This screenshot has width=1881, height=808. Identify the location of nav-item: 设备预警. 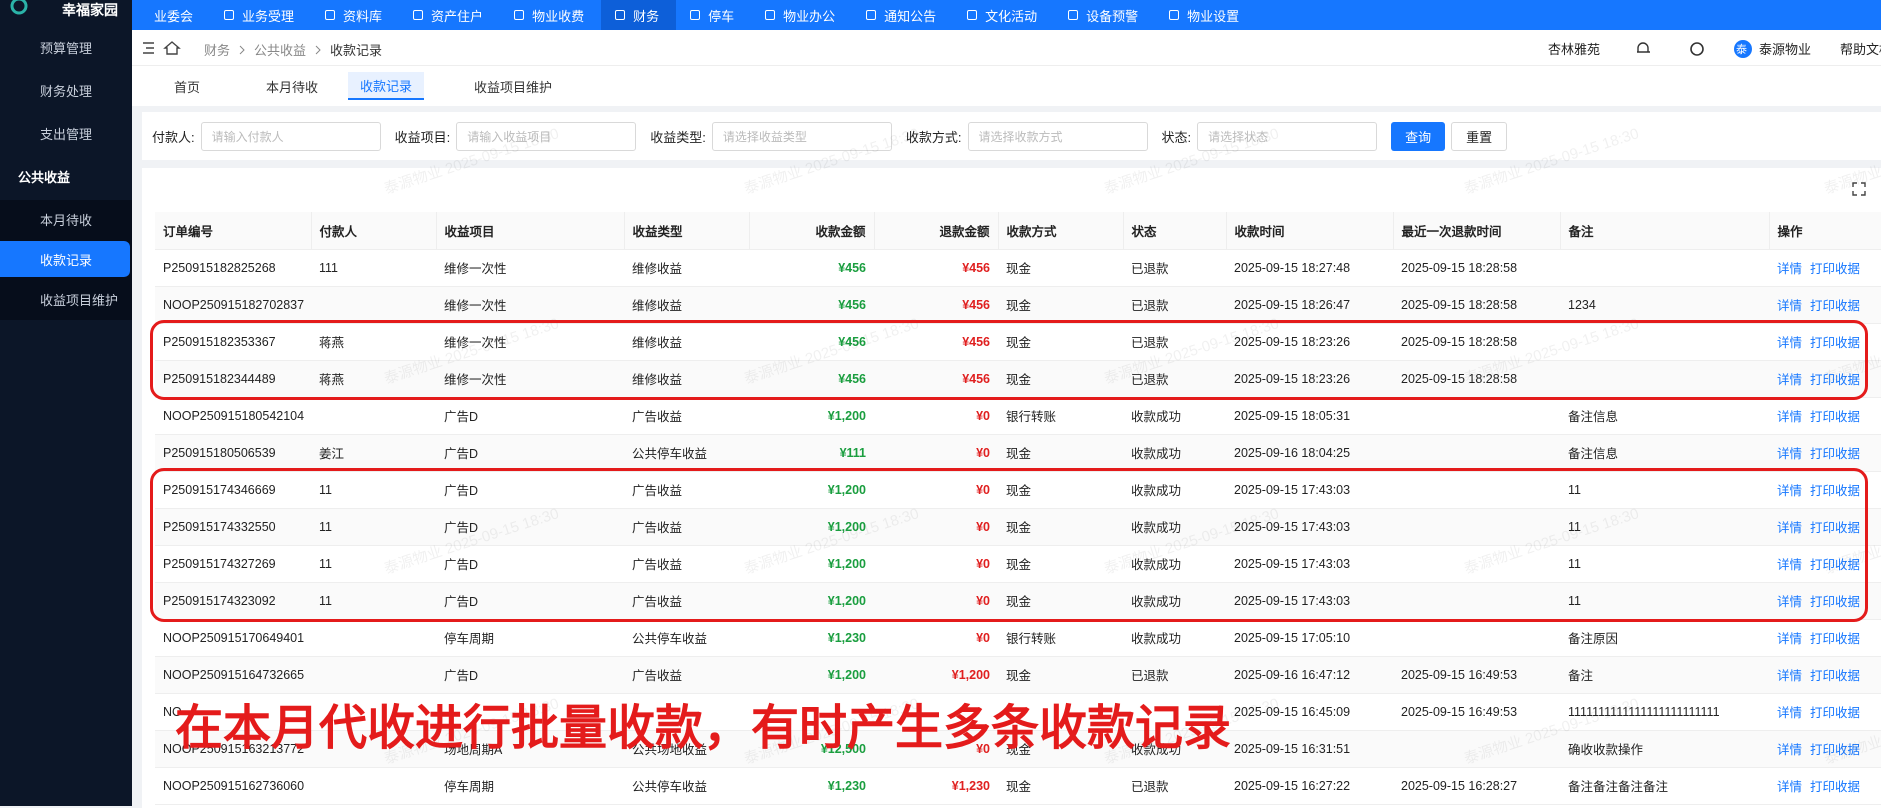
(1104, 15).